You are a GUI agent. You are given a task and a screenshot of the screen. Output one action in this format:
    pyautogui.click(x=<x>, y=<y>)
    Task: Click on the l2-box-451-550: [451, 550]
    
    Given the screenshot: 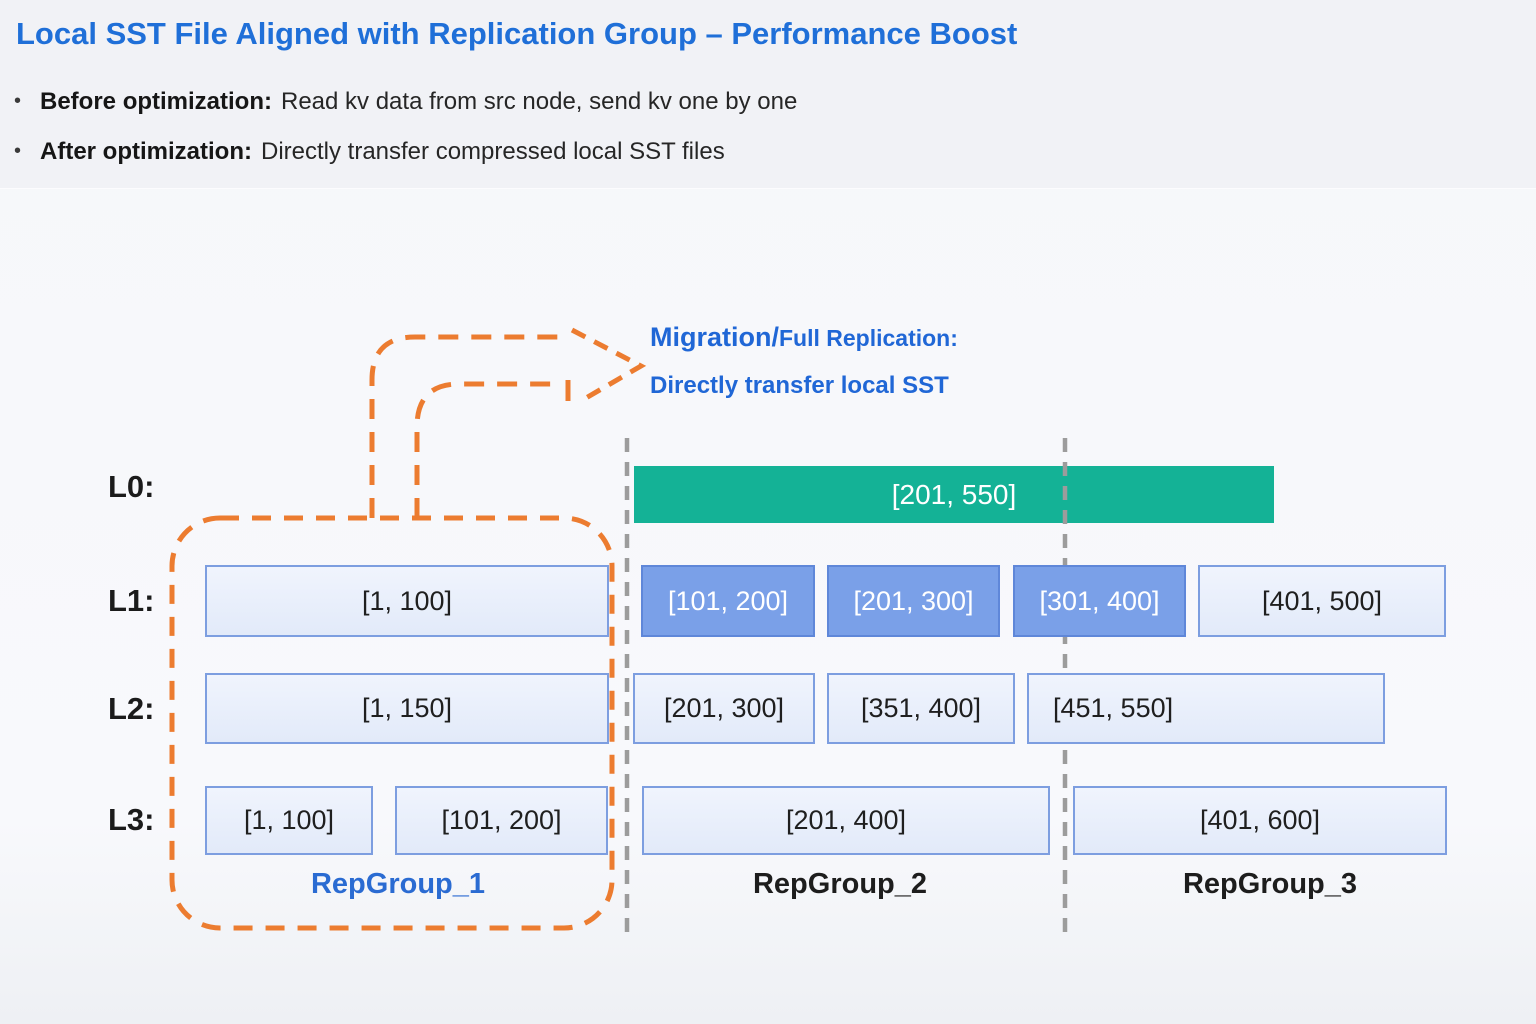 What is the action you would take?
    pyautogui.click(x=1206, y=708)
    